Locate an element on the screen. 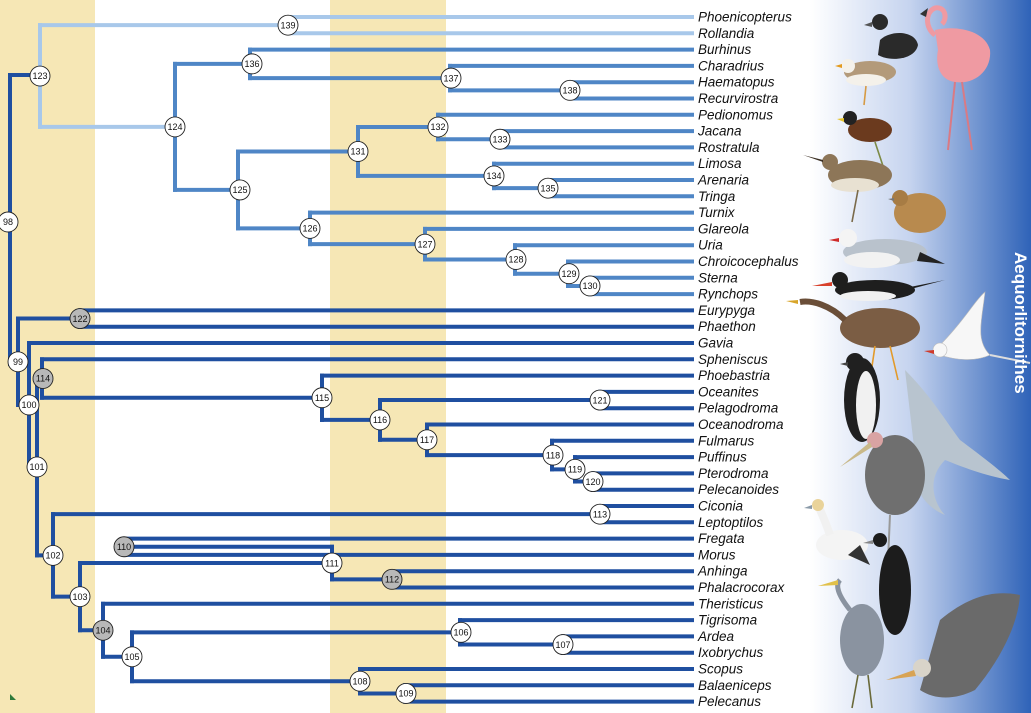  albatross-illustration is located at coordinates (957, 442).